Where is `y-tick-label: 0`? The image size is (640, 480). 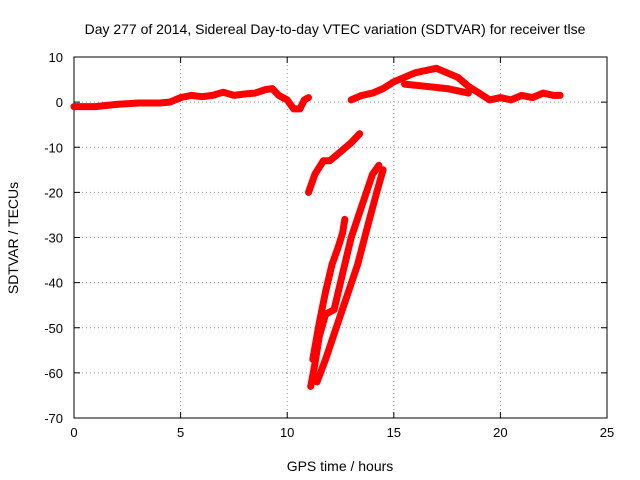 y-tick-label: 0 is located at coordinates (59, 102).